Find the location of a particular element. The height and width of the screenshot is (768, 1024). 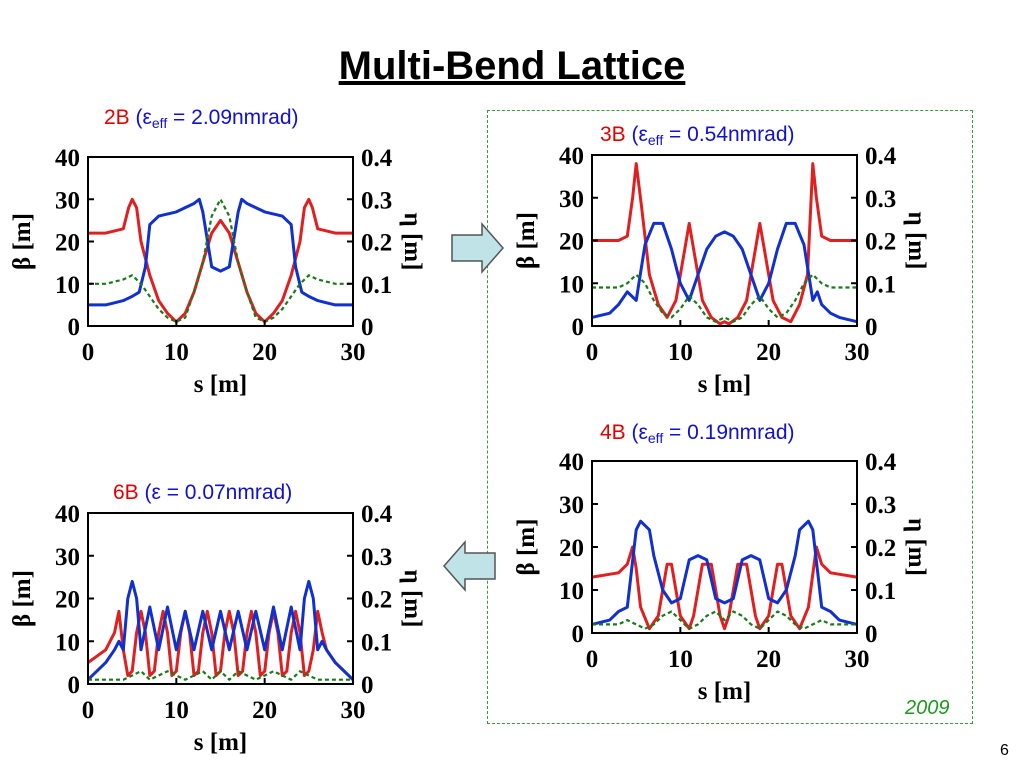

chart-3b-frame is located at coordinates (724, 240).